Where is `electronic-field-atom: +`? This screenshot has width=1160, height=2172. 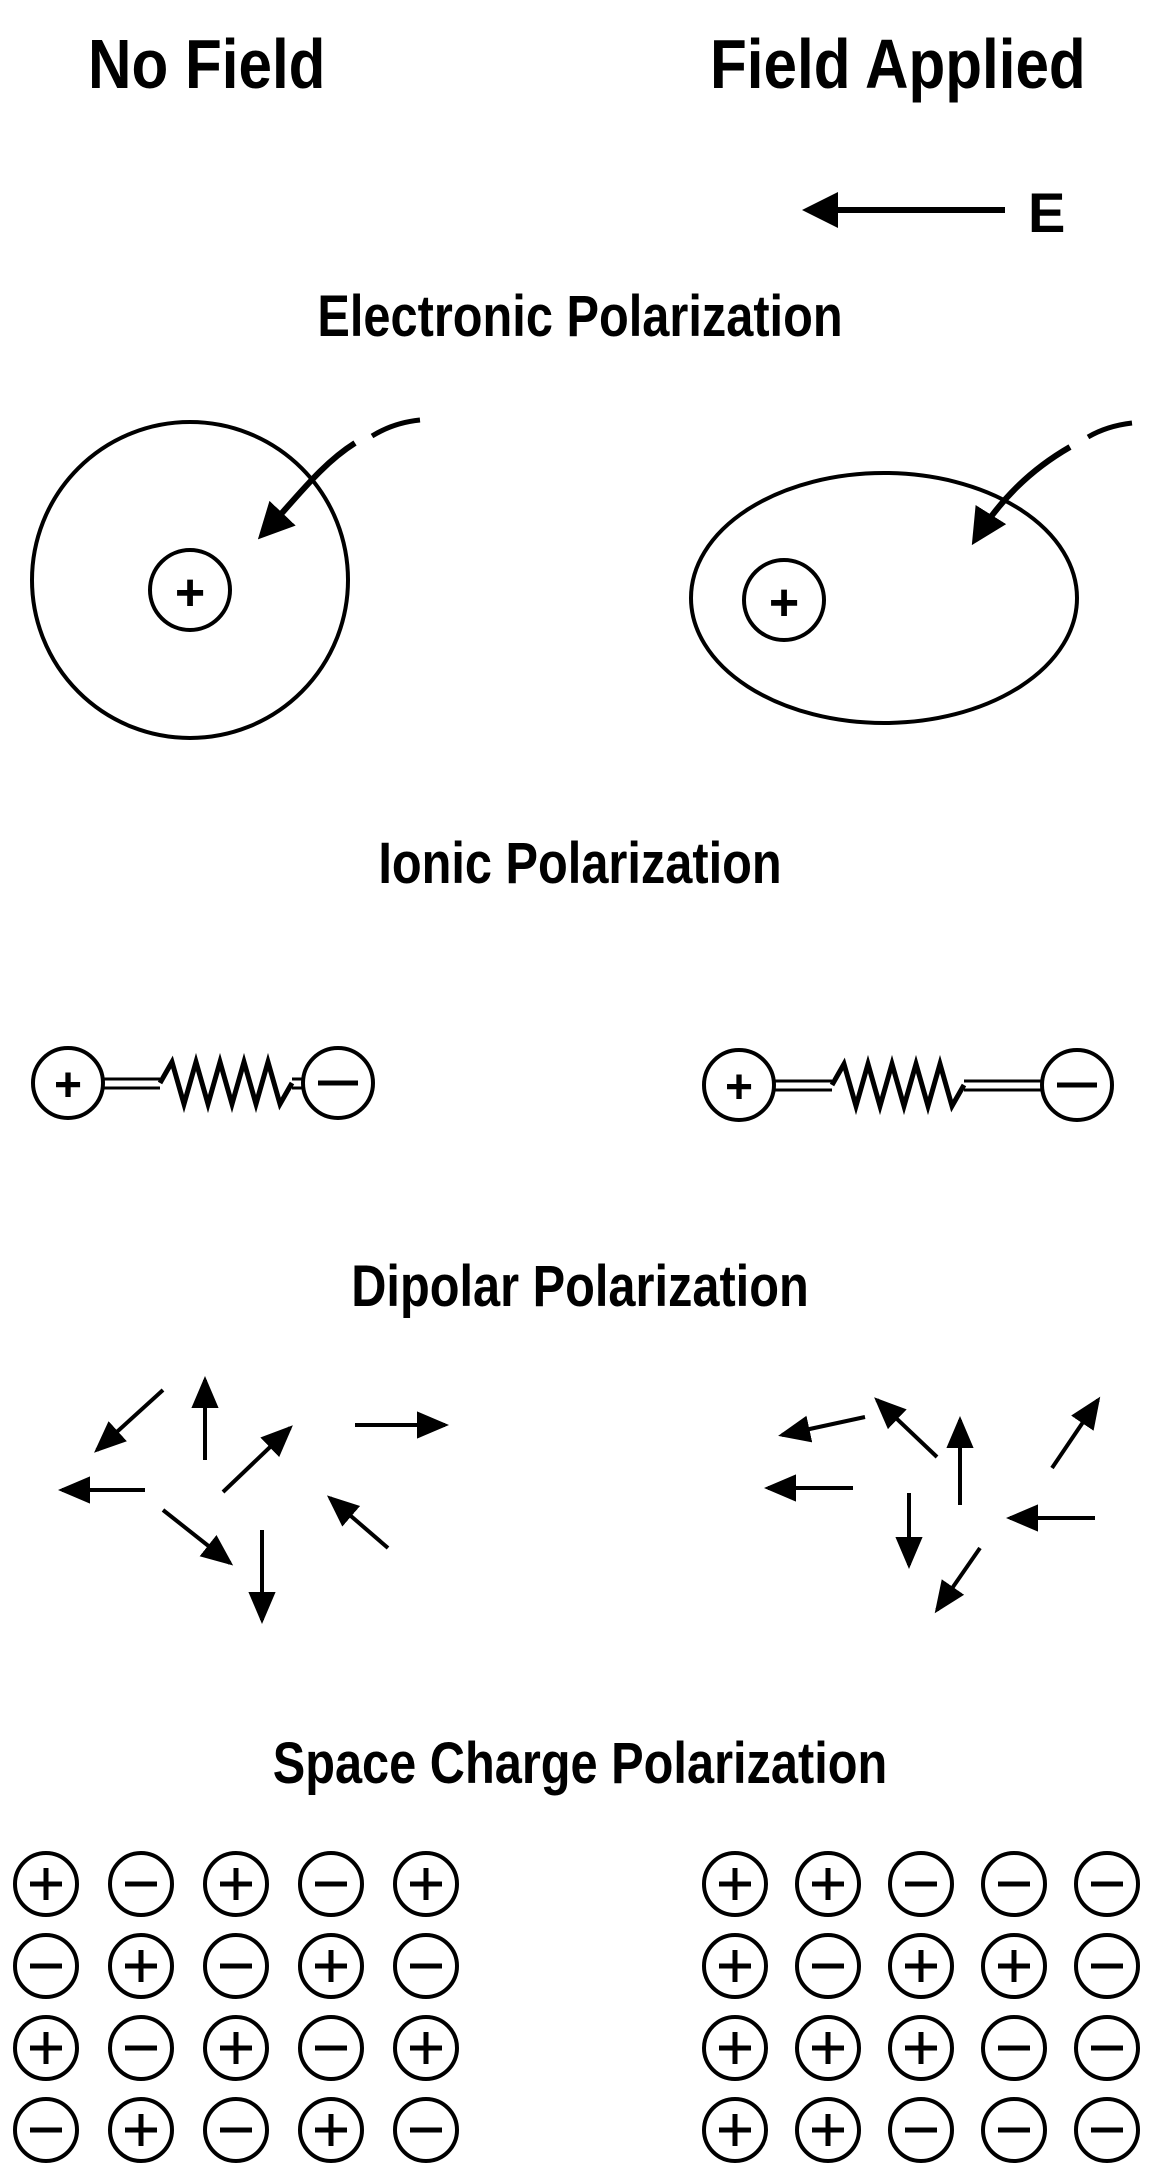 electronic-field-atom: + is located at coordinates (911, 572).